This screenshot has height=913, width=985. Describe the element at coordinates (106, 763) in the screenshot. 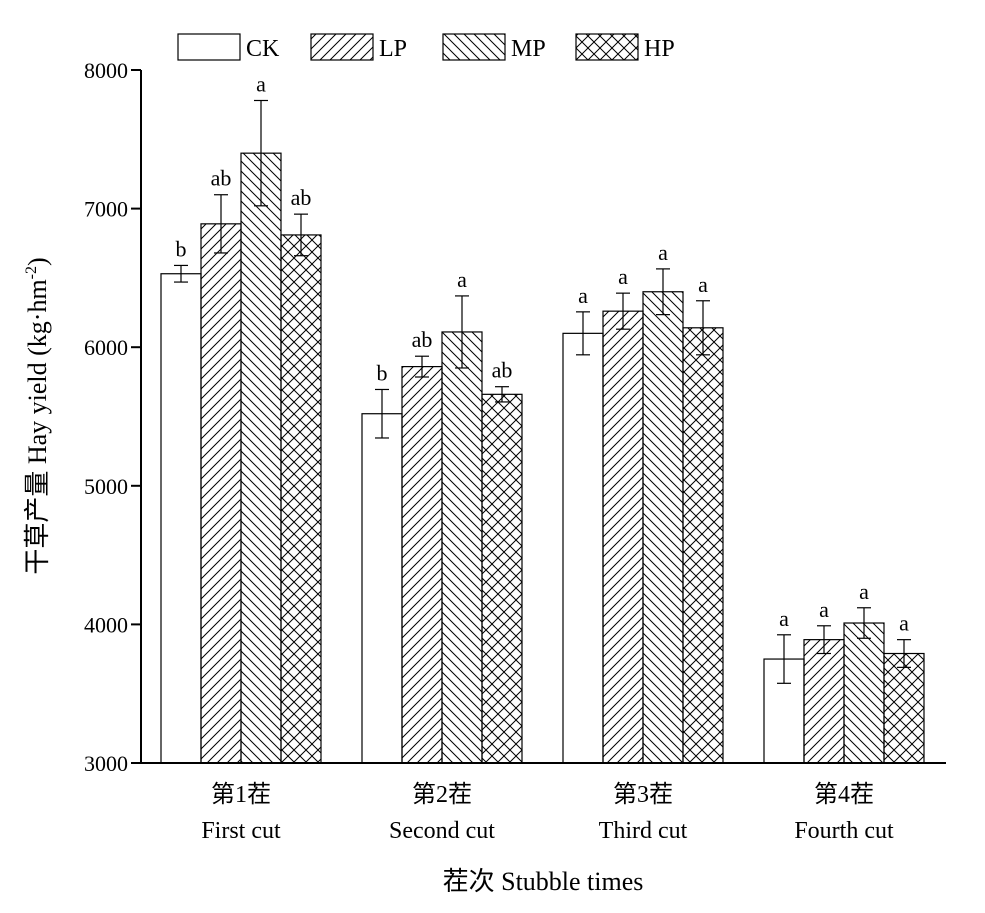

I see `y-tick-label: 3000` at that location.